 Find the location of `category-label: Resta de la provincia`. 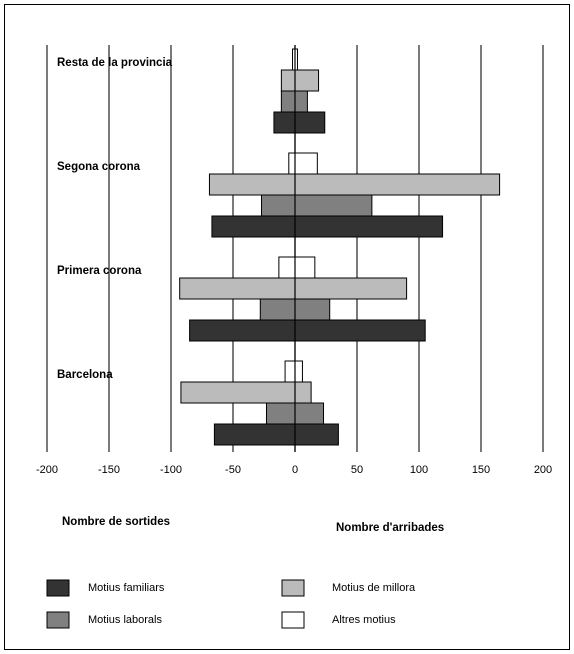

category-label: Resta de la provincia is located at coordinates (115, 63).